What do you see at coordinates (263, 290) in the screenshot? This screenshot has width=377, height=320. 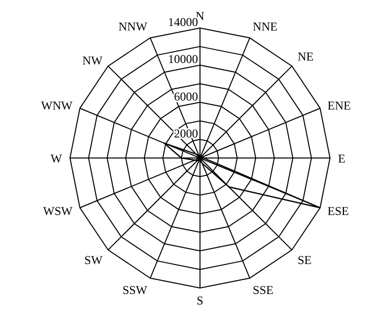 I see `spoke-label: SSE` at bounding box center [263, 290].